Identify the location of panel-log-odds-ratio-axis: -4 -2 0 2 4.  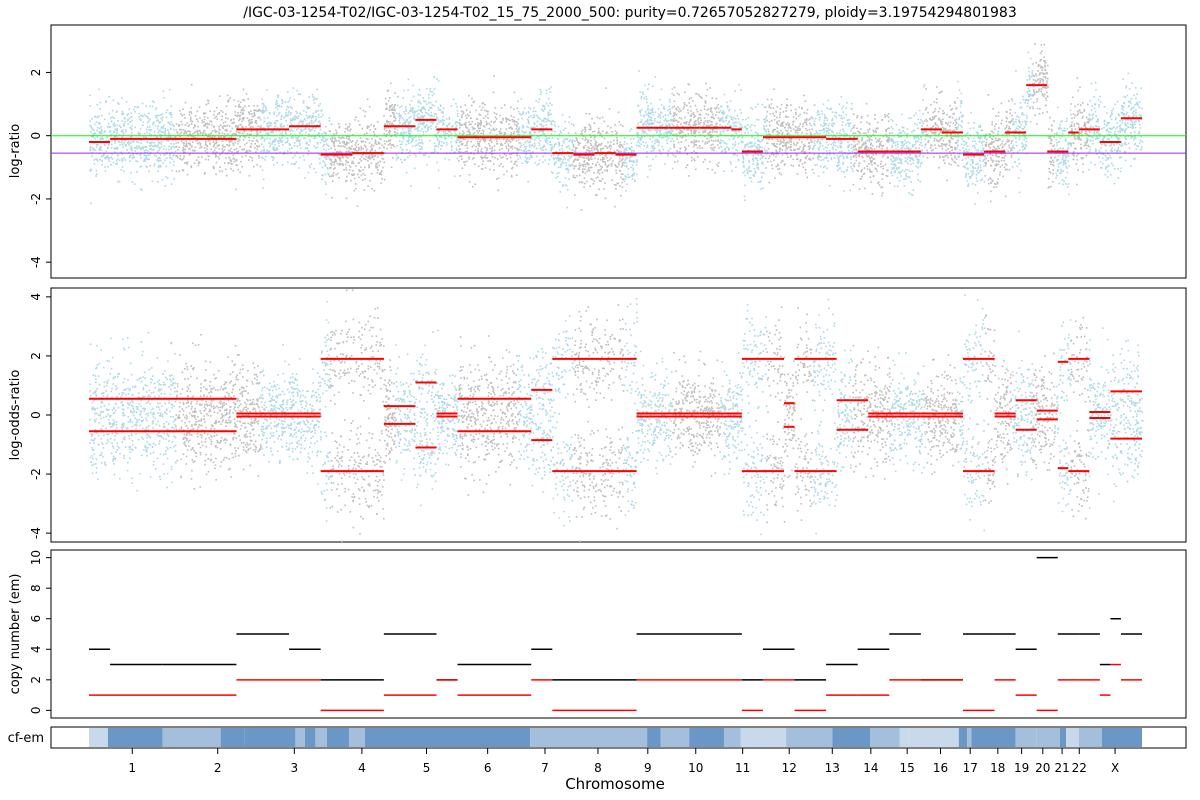
(40, 416).